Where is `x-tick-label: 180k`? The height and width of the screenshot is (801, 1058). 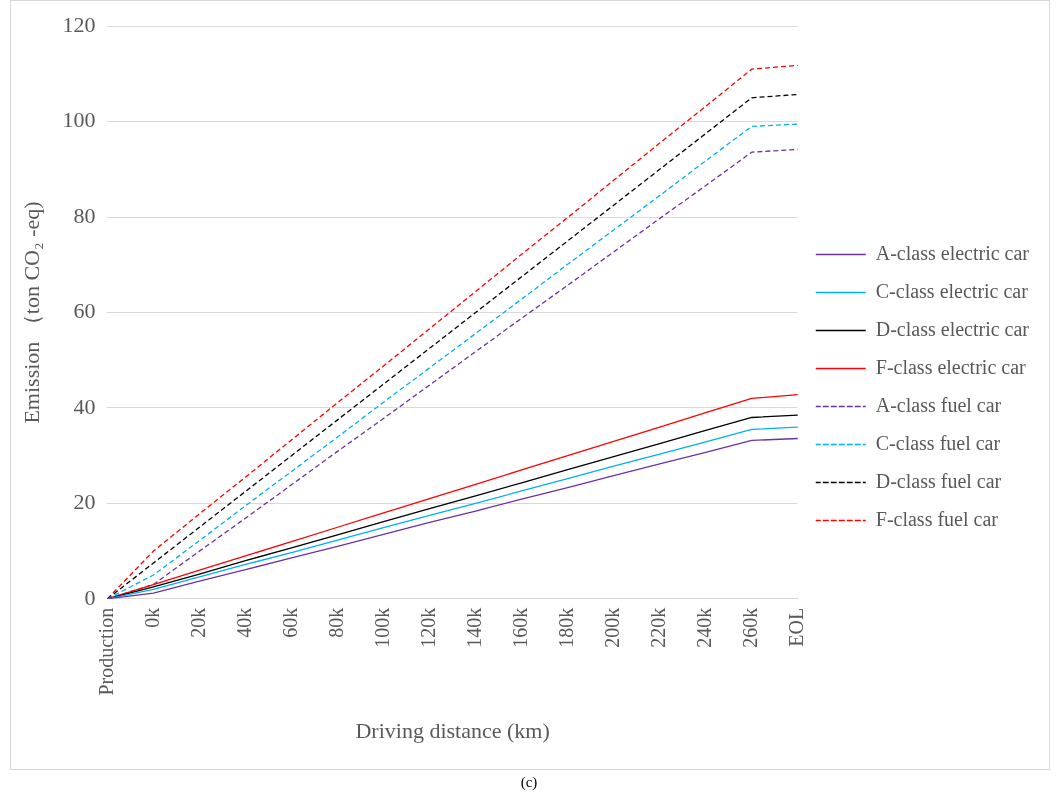
x-tick-label: 180k is located at coordinates (565, 627).